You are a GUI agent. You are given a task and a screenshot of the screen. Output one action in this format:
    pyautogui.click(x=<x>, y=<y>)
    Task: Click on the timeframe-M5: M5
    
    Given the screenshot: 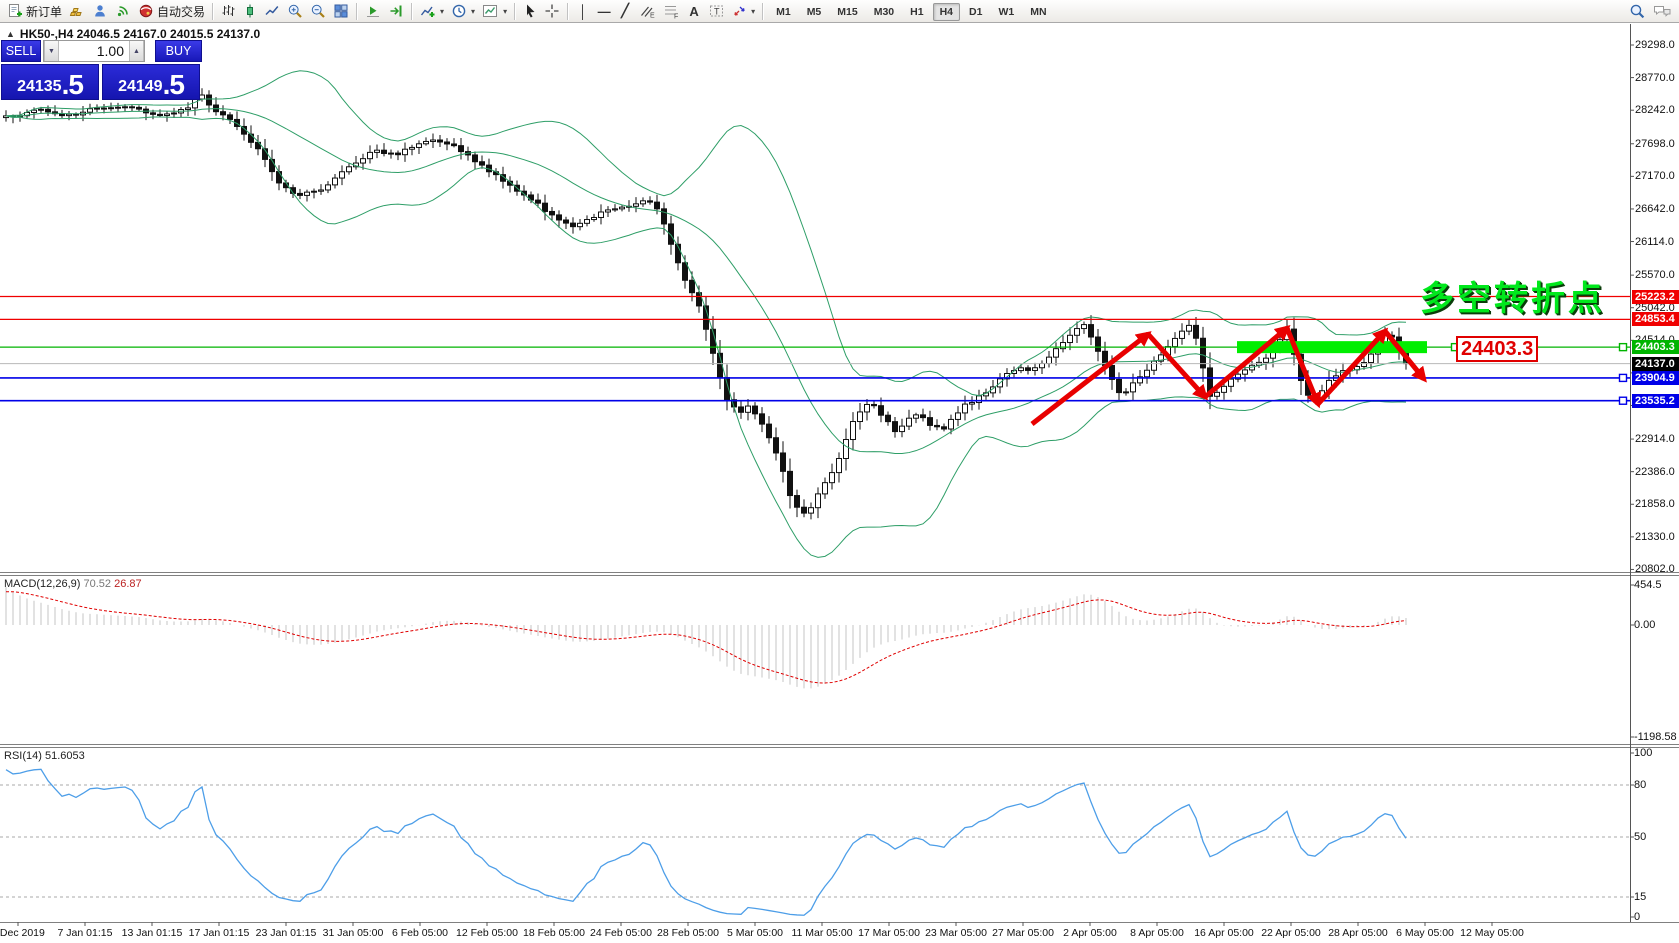 What is the action you would take?
    pyautogui.click(x=814, y=12)
    